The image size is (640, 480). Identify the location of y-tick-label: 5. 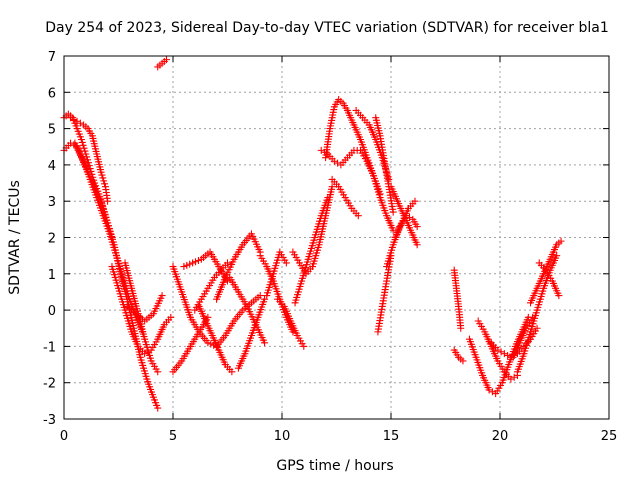
(52, 130).